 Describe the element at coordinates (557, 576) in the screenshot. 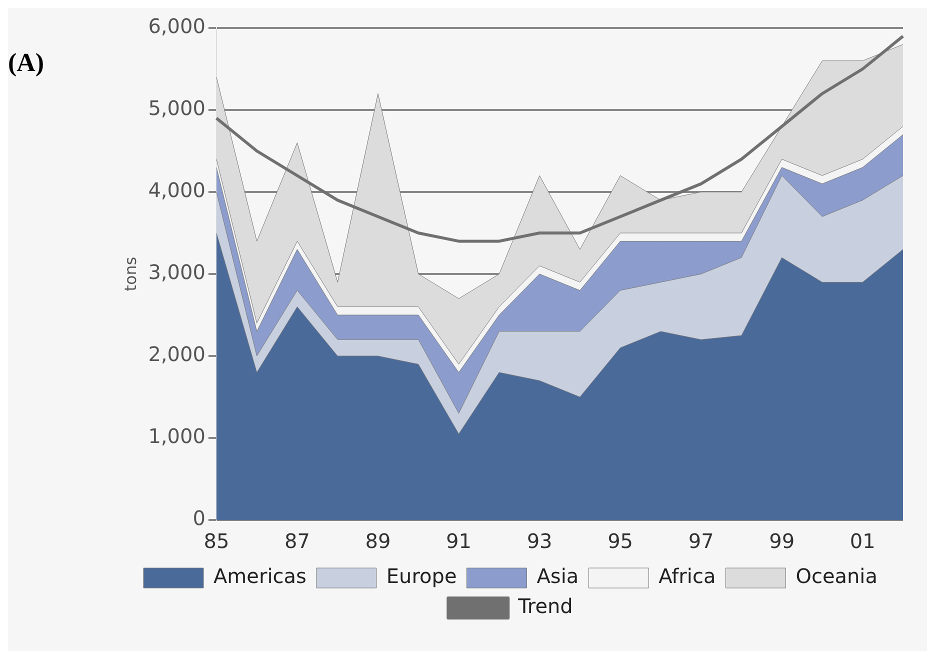

I see `legend-label: Asia` at that location.